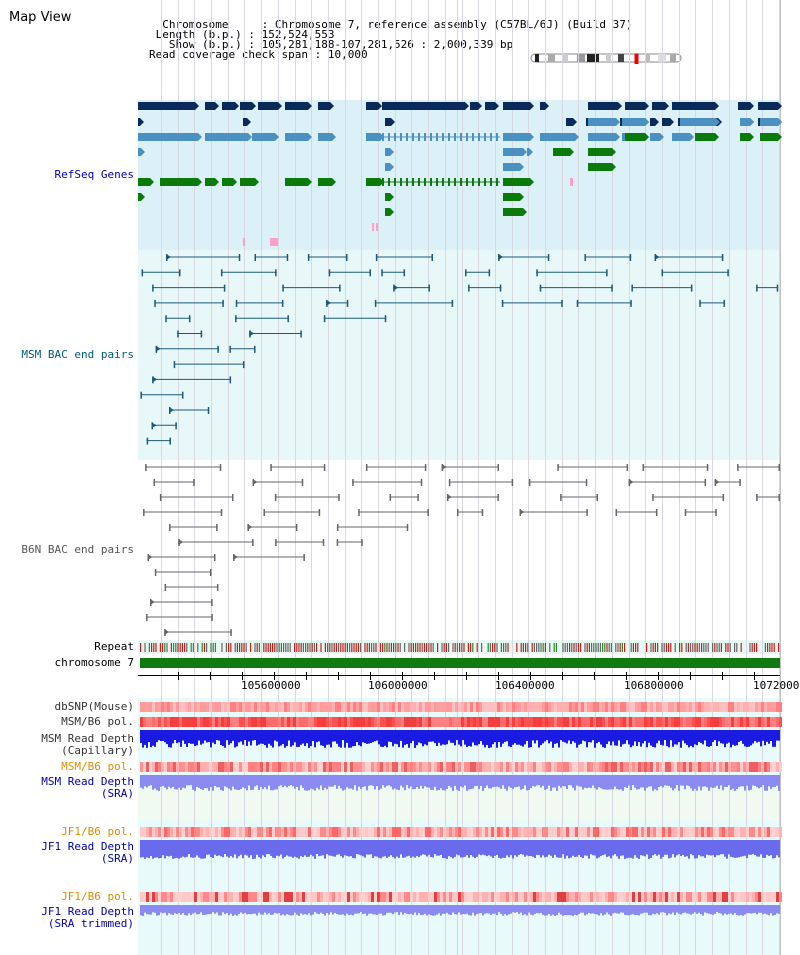  Describe the element at coordinates (94, 706) in the screenshot. I see `track-label-dbsnp: dbSNP(Mouse)` at that location.